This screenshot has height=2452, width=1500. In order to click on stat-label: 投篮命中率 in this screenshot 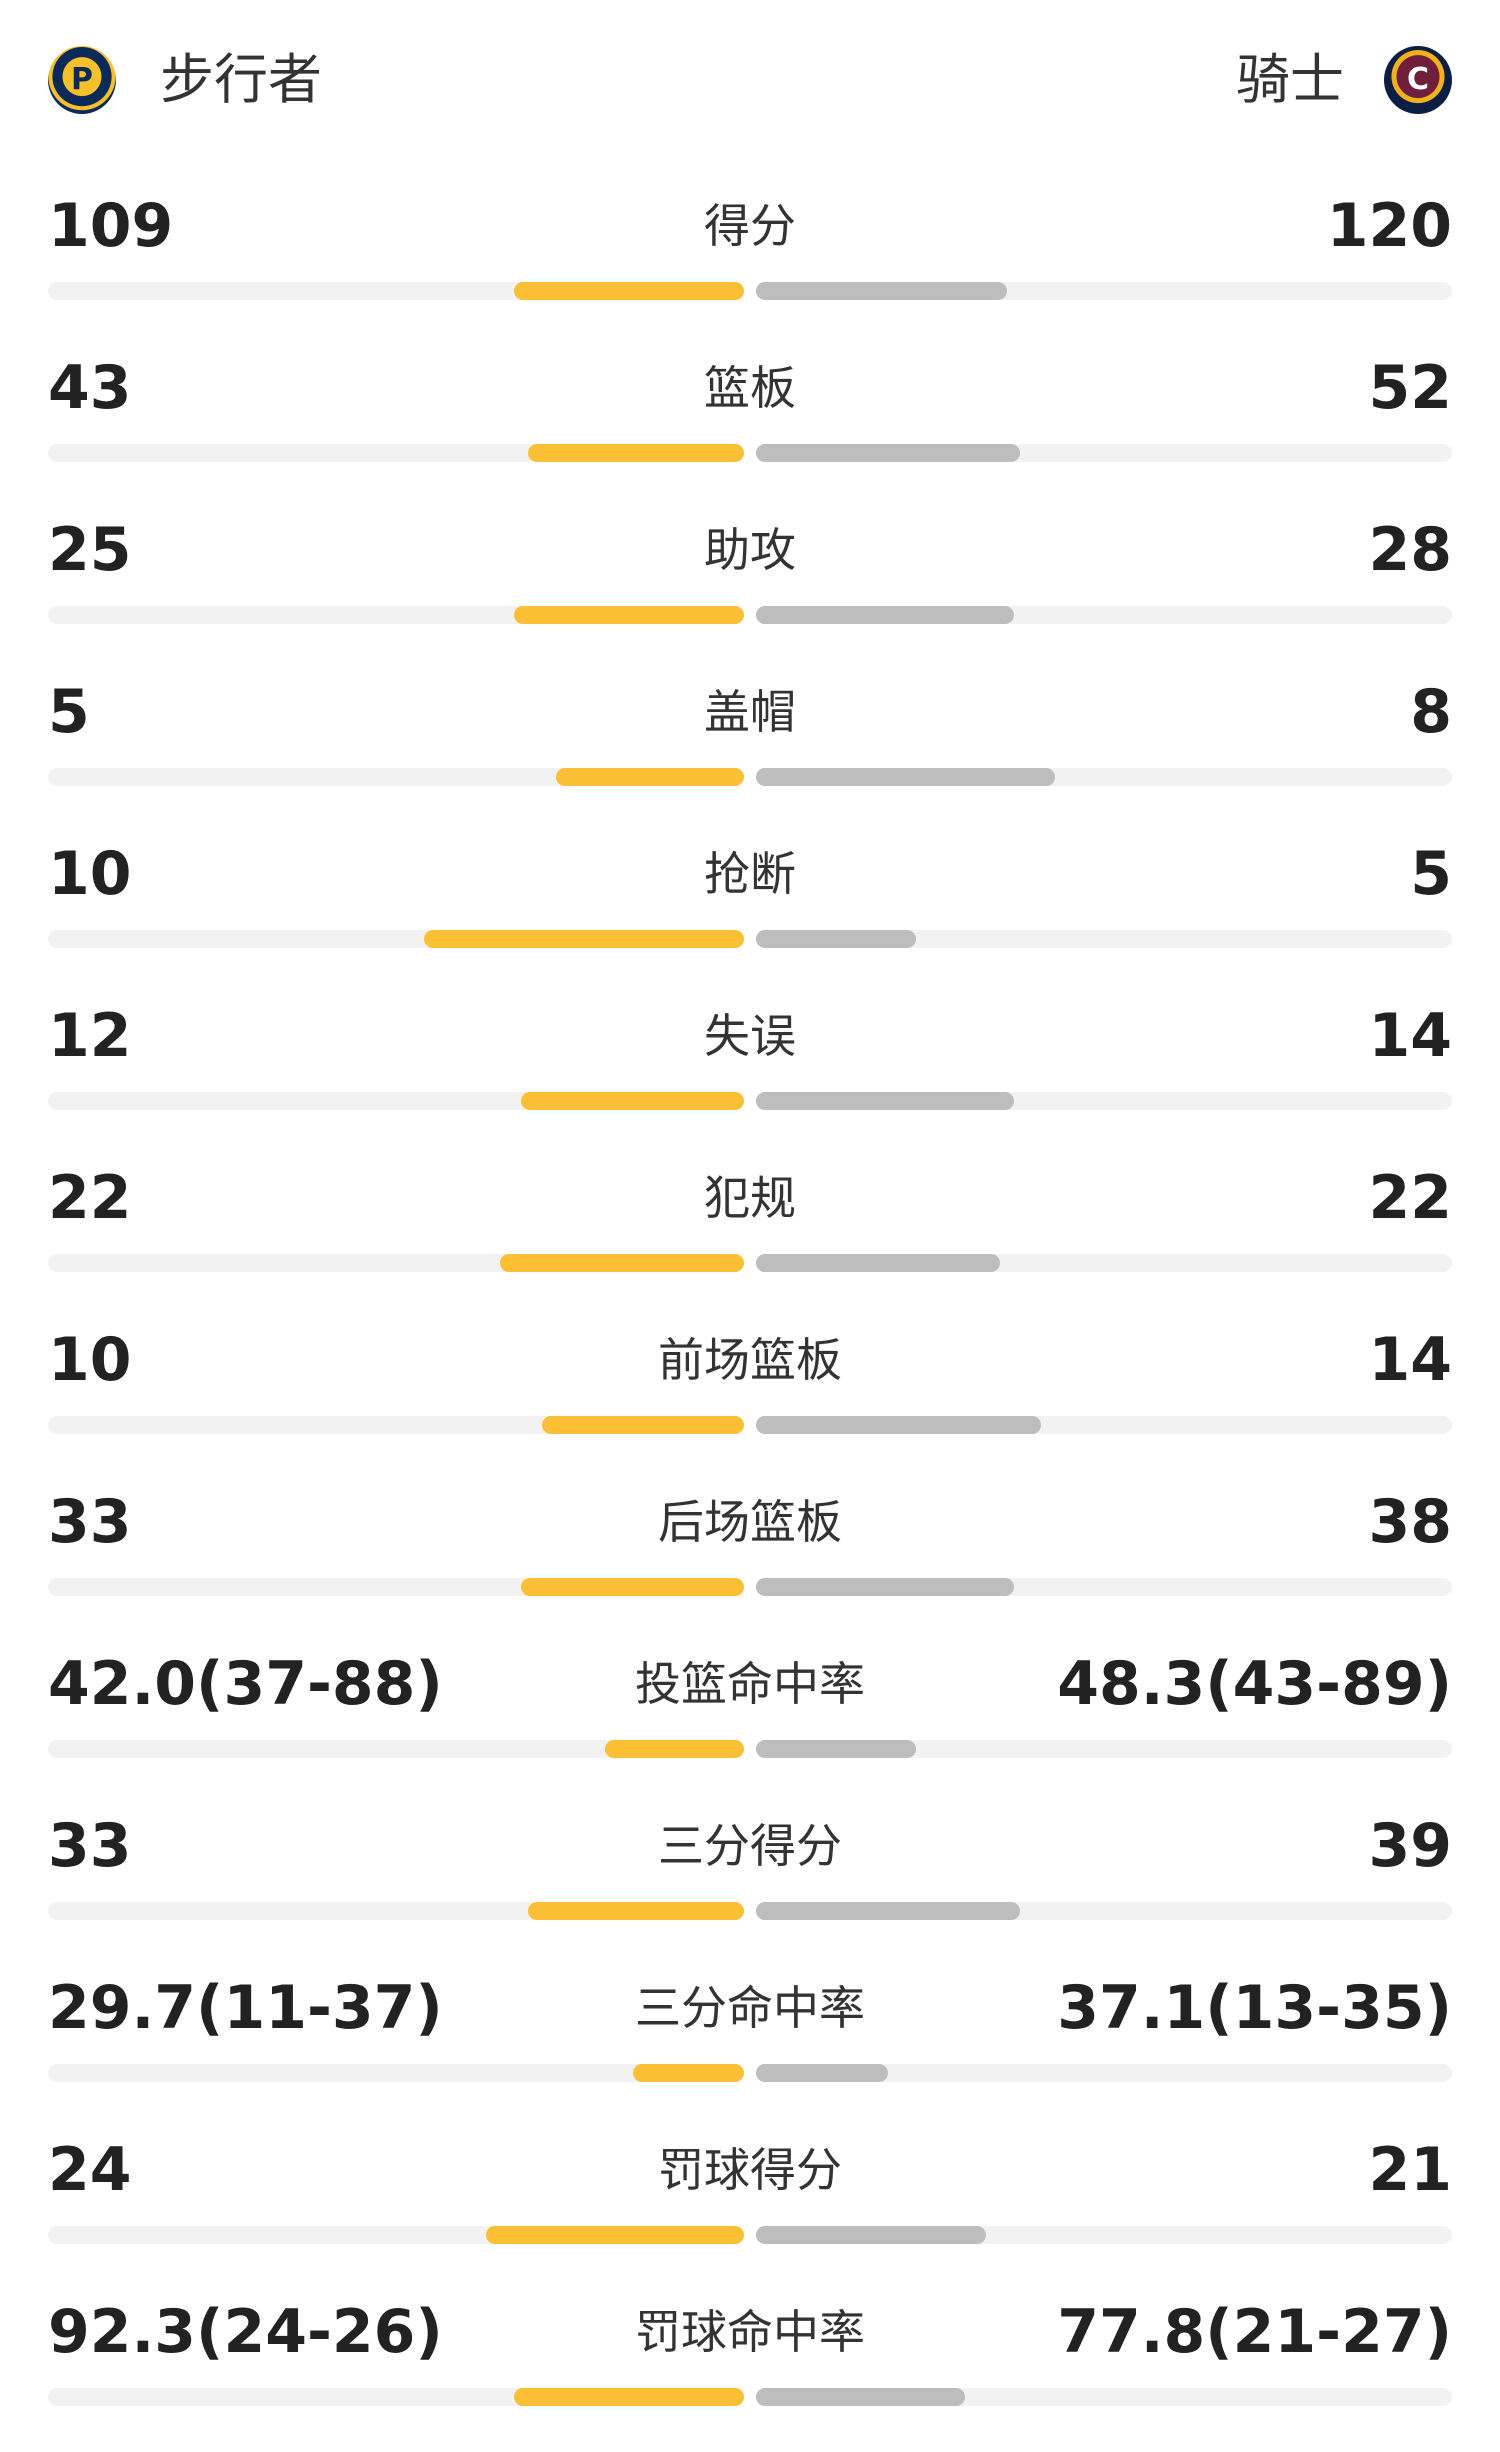, I will do `click(750, 1684)`.